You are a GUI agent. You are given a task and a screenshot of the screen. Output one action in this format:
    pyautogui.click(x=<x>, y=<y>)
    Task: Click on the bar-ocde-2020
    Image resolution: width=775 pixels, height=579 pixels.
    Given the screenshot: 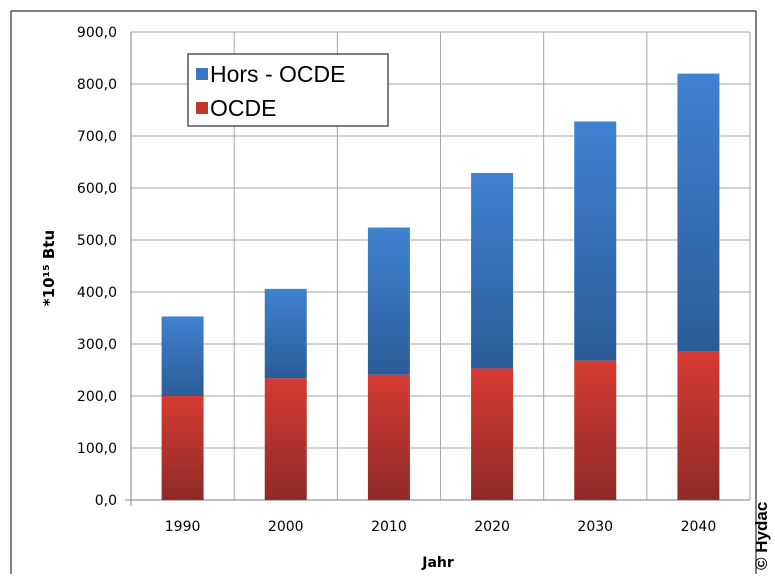 What is the action you would take?
    pyautogui.click(x=492, y=434)
    